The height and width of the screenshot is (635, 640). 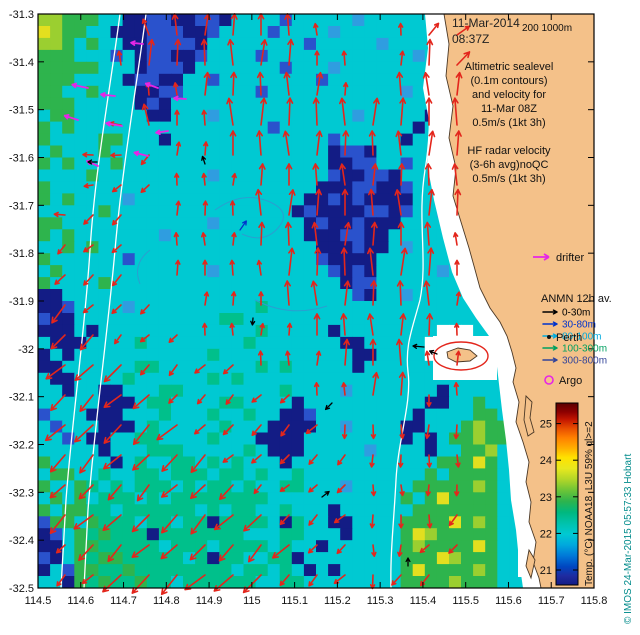 What do you see at coordinates (337, 601) in the screenshot?
I see `svg-text: 115.2` at bounding box center [337, 601].